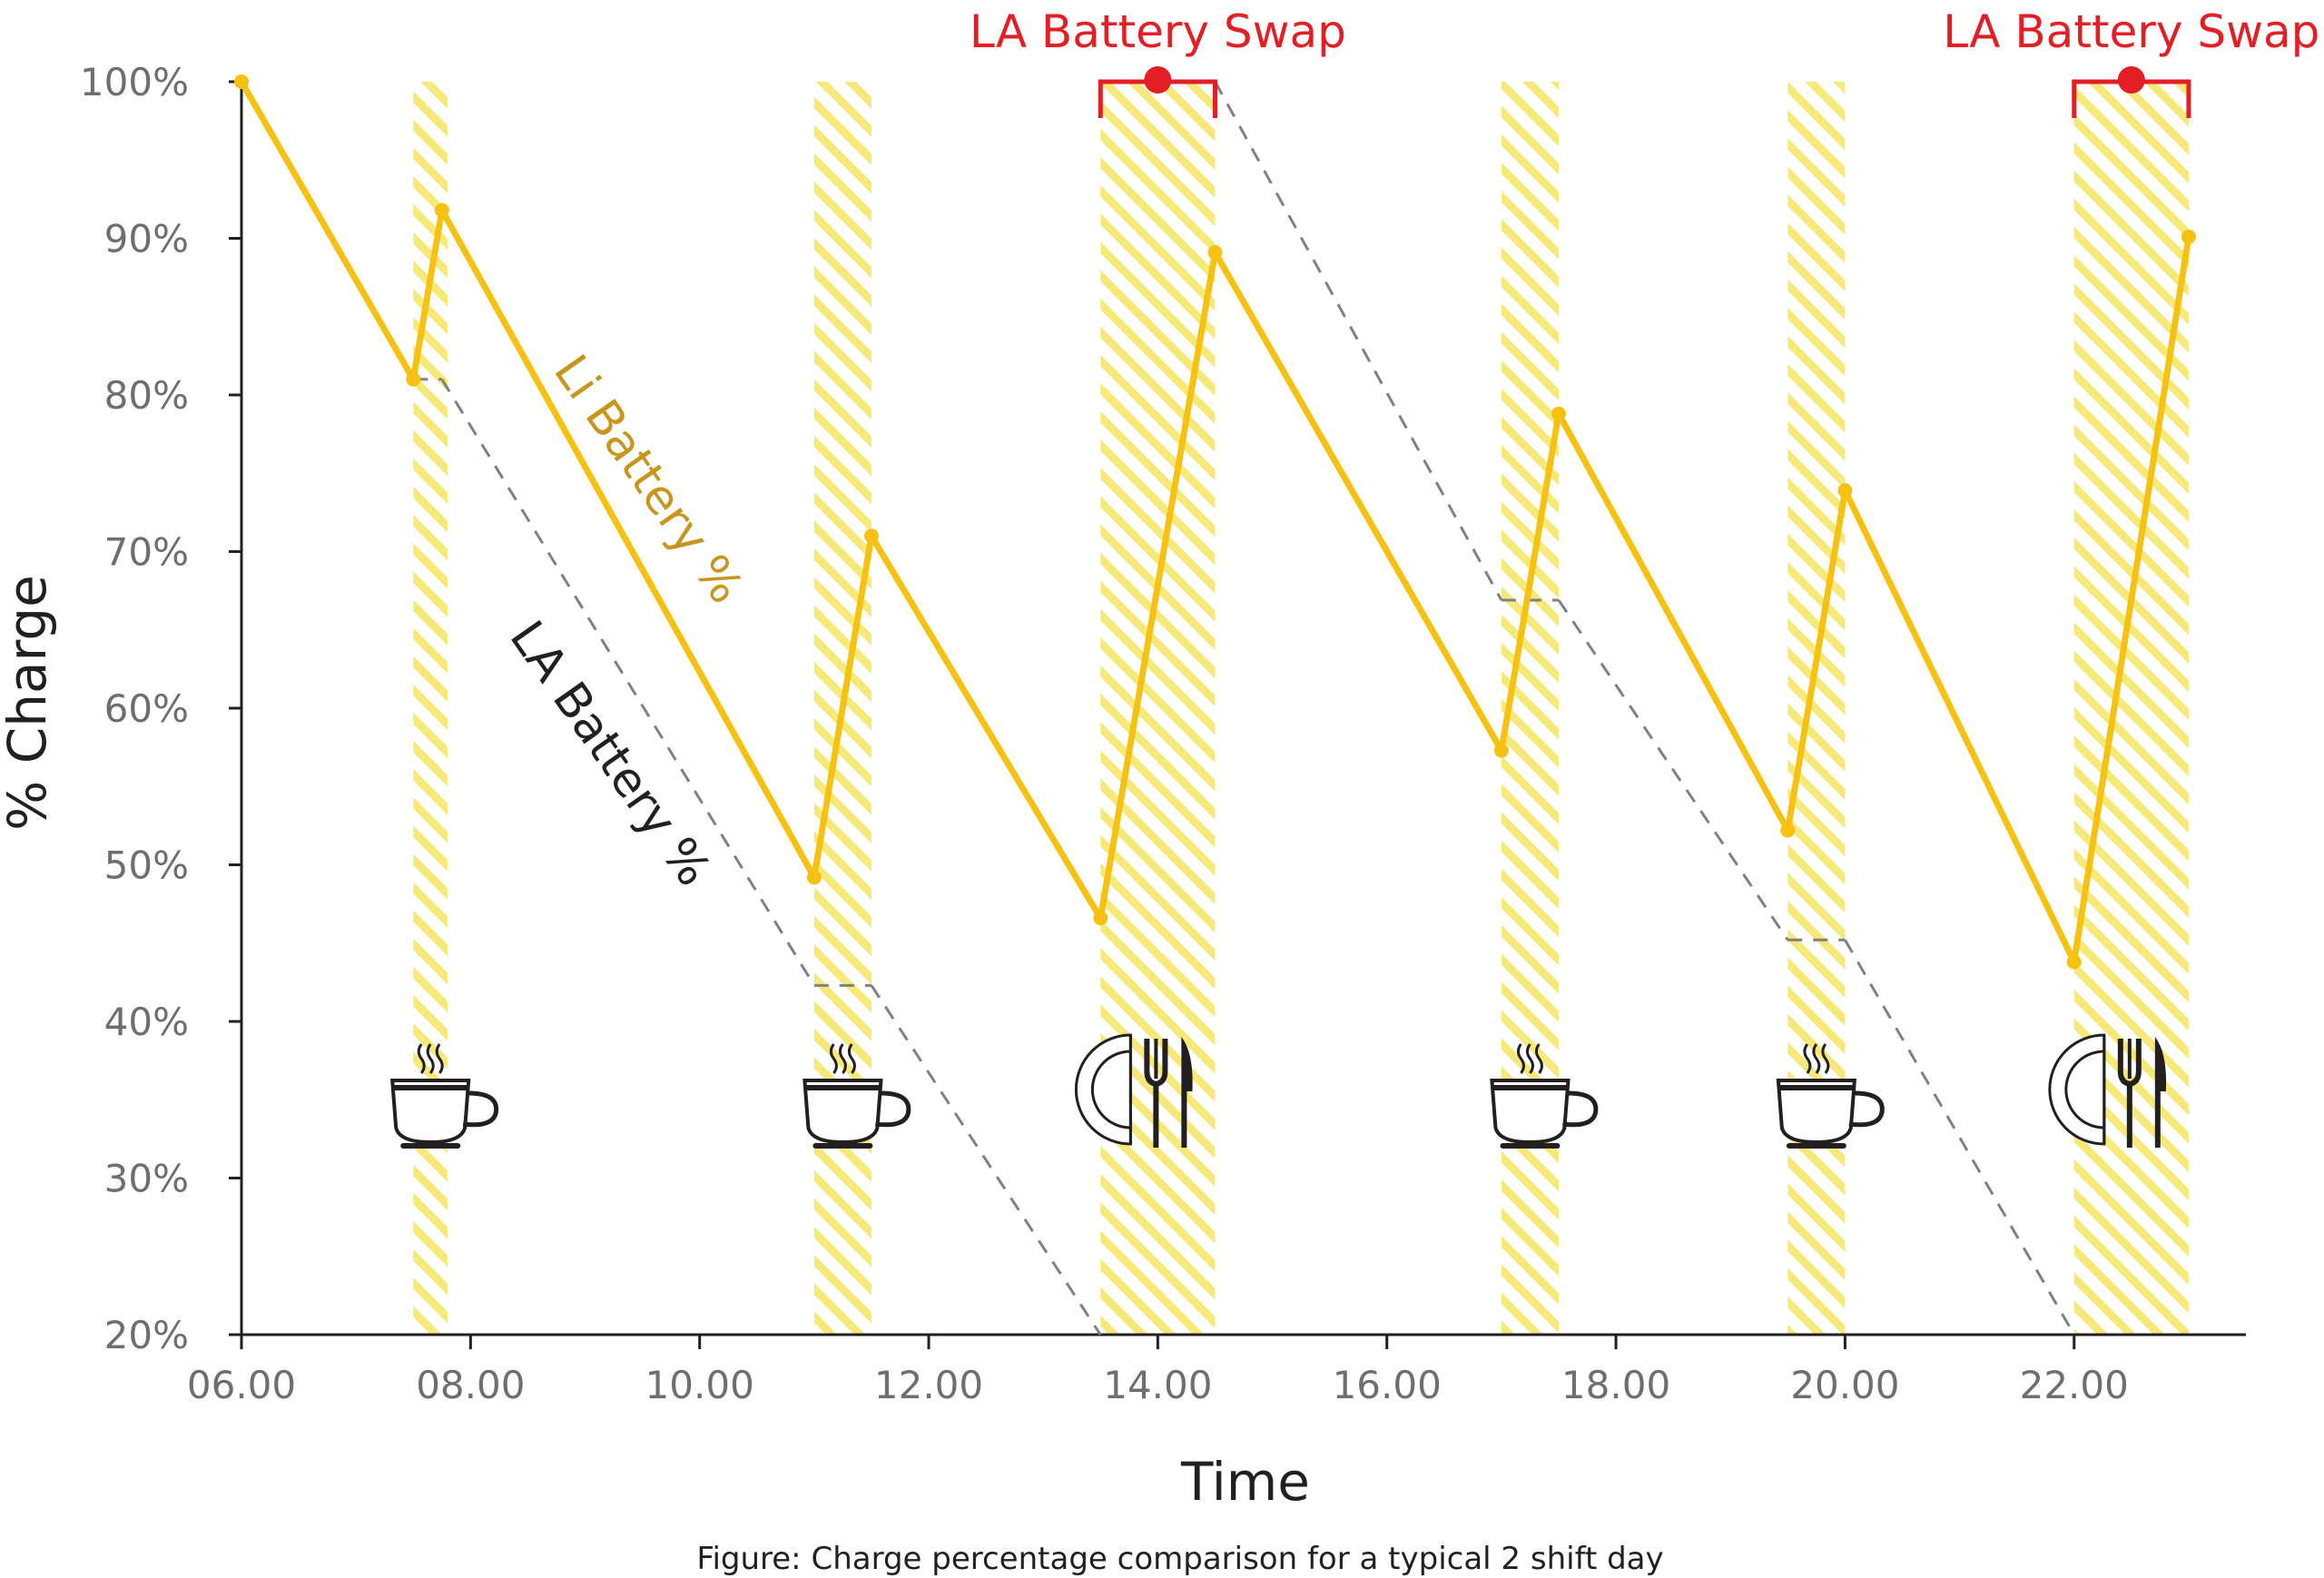 Image resolution: width=2324 pixels, height=1578 pixels. I want to click on y-axis-title: % Charge, so click(29, 703).